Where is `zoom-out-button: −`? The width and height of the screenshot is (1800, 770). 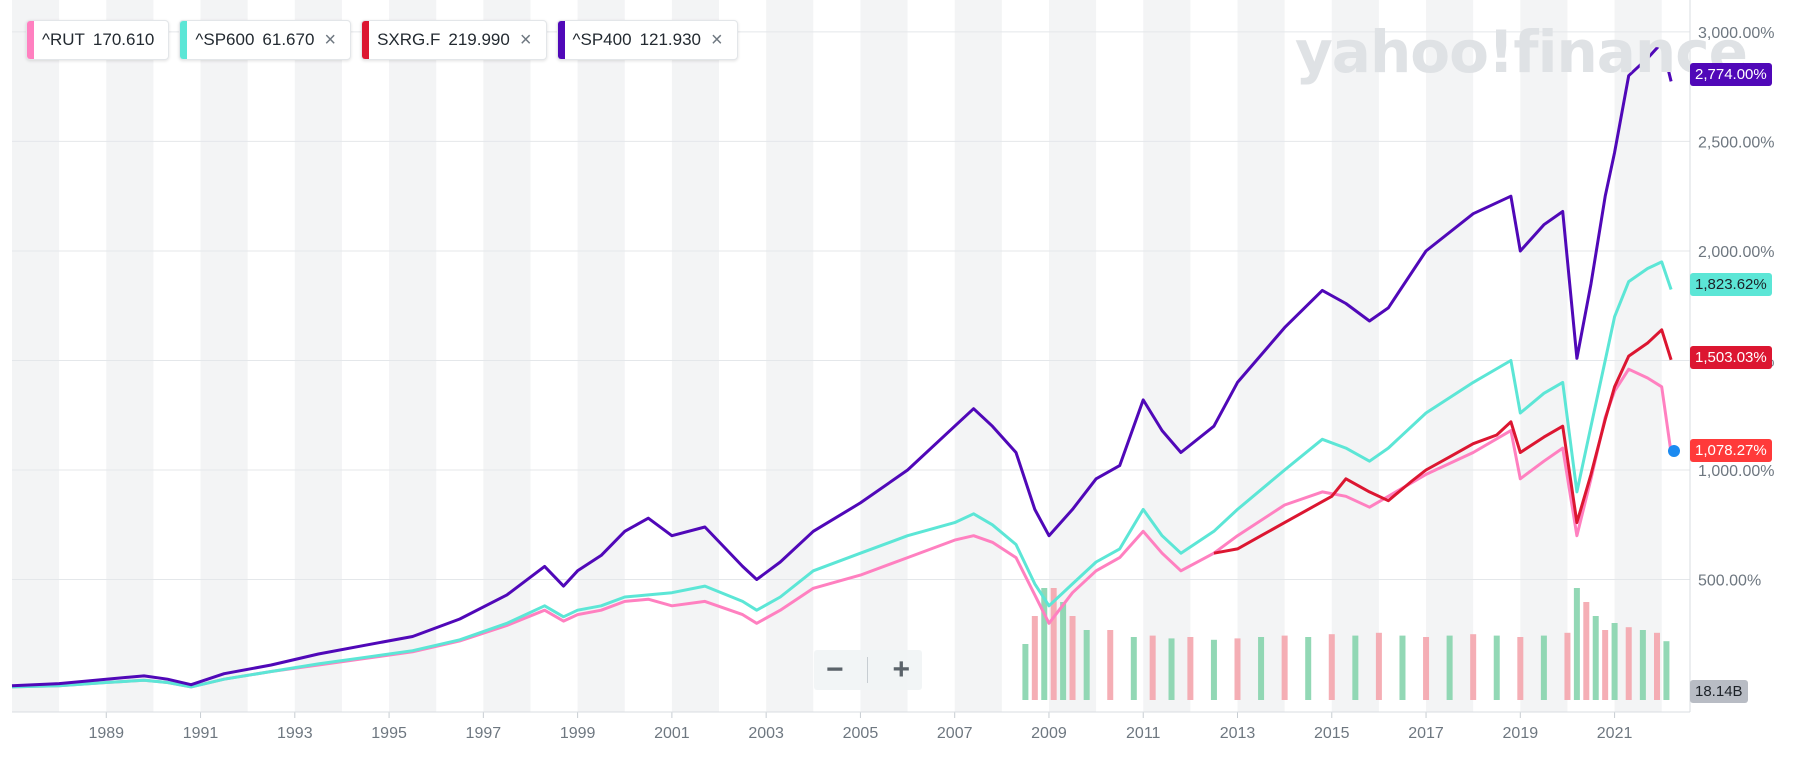
zoom-out-button: − is located at coordinates (834, 669).